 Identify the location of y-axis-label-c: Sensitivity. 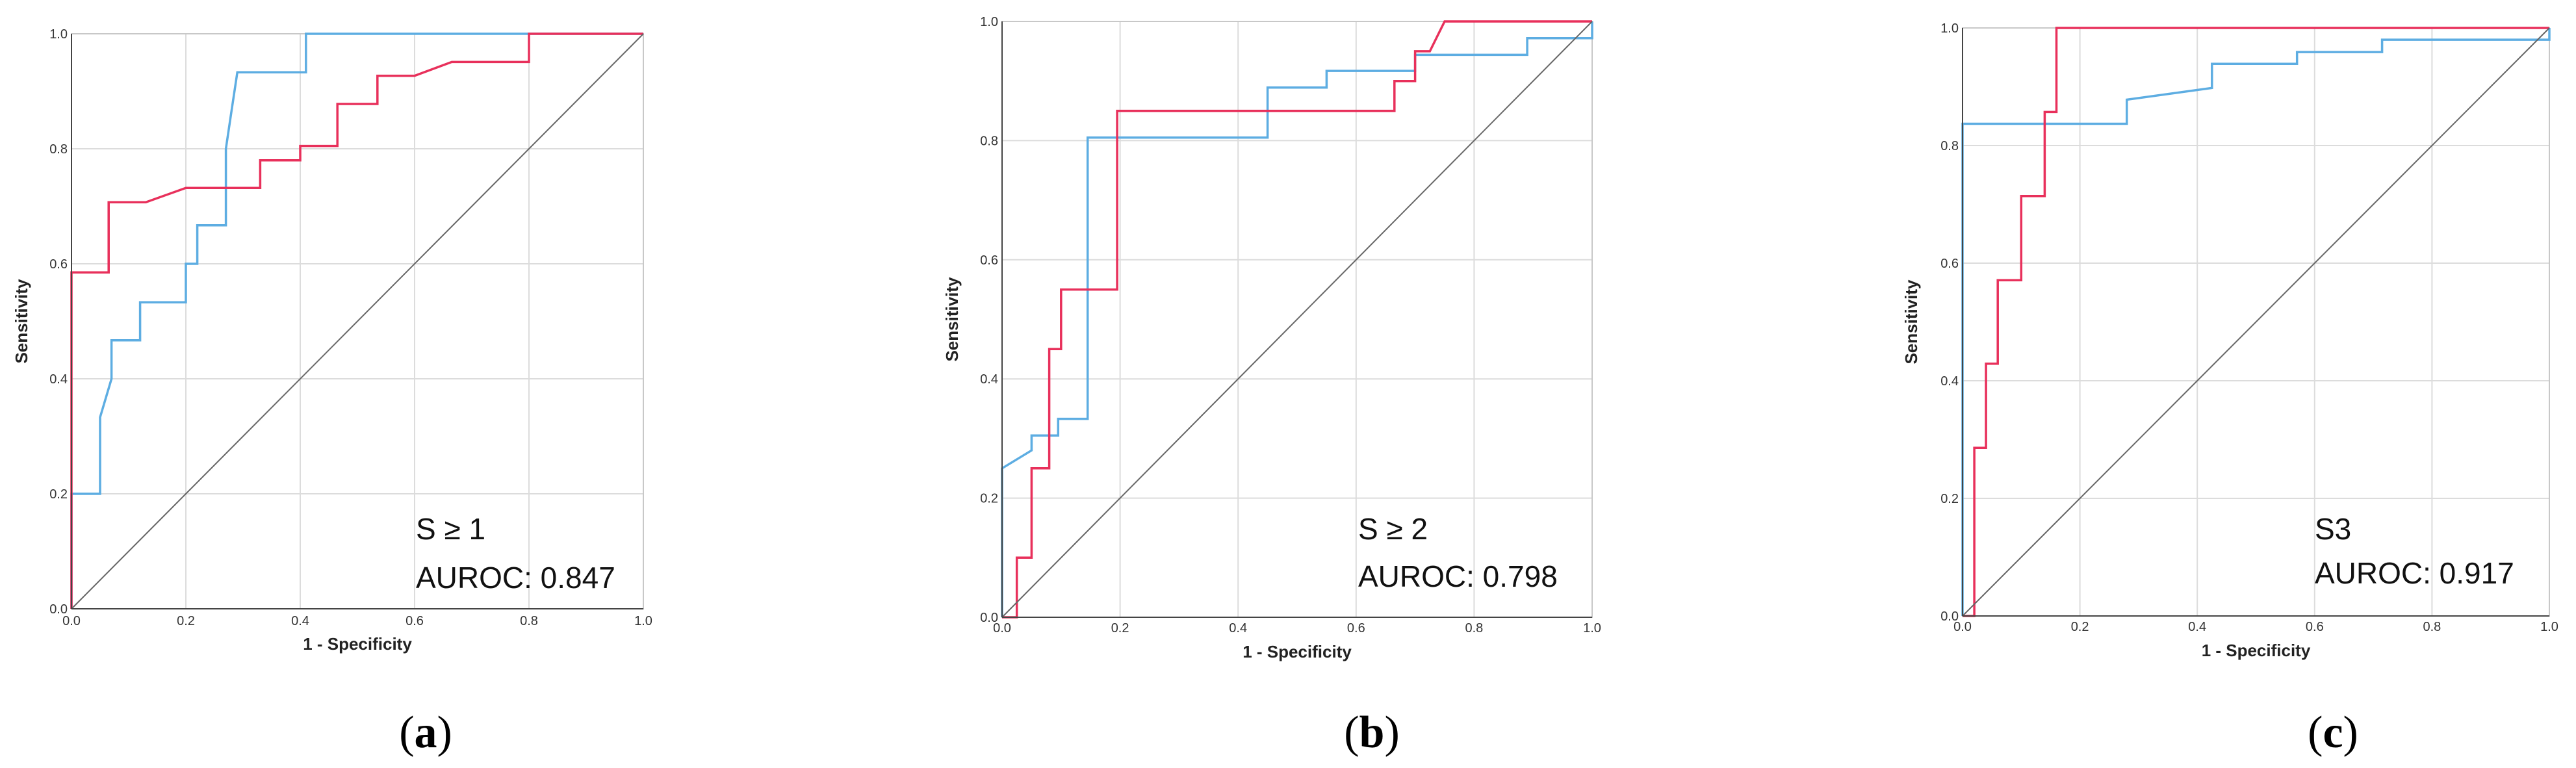
(1911, 322).